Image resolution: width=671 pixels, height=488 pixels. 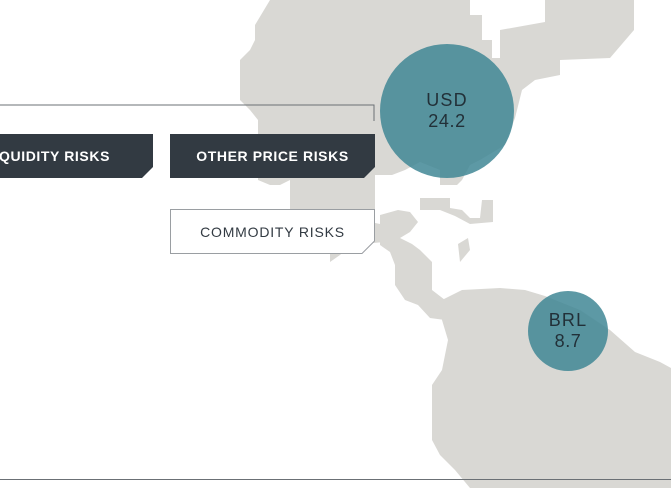 I want to click on currency-value: 8.7, so click(x=568, y=341).